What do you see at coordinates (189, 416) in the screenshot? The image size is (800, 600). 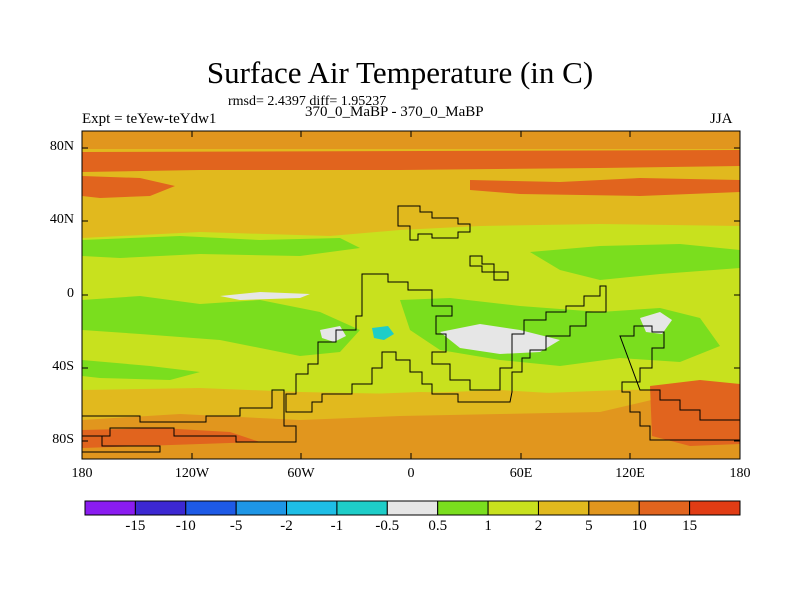 I see `land-outline-south-west` at bounding box center [189, 416].